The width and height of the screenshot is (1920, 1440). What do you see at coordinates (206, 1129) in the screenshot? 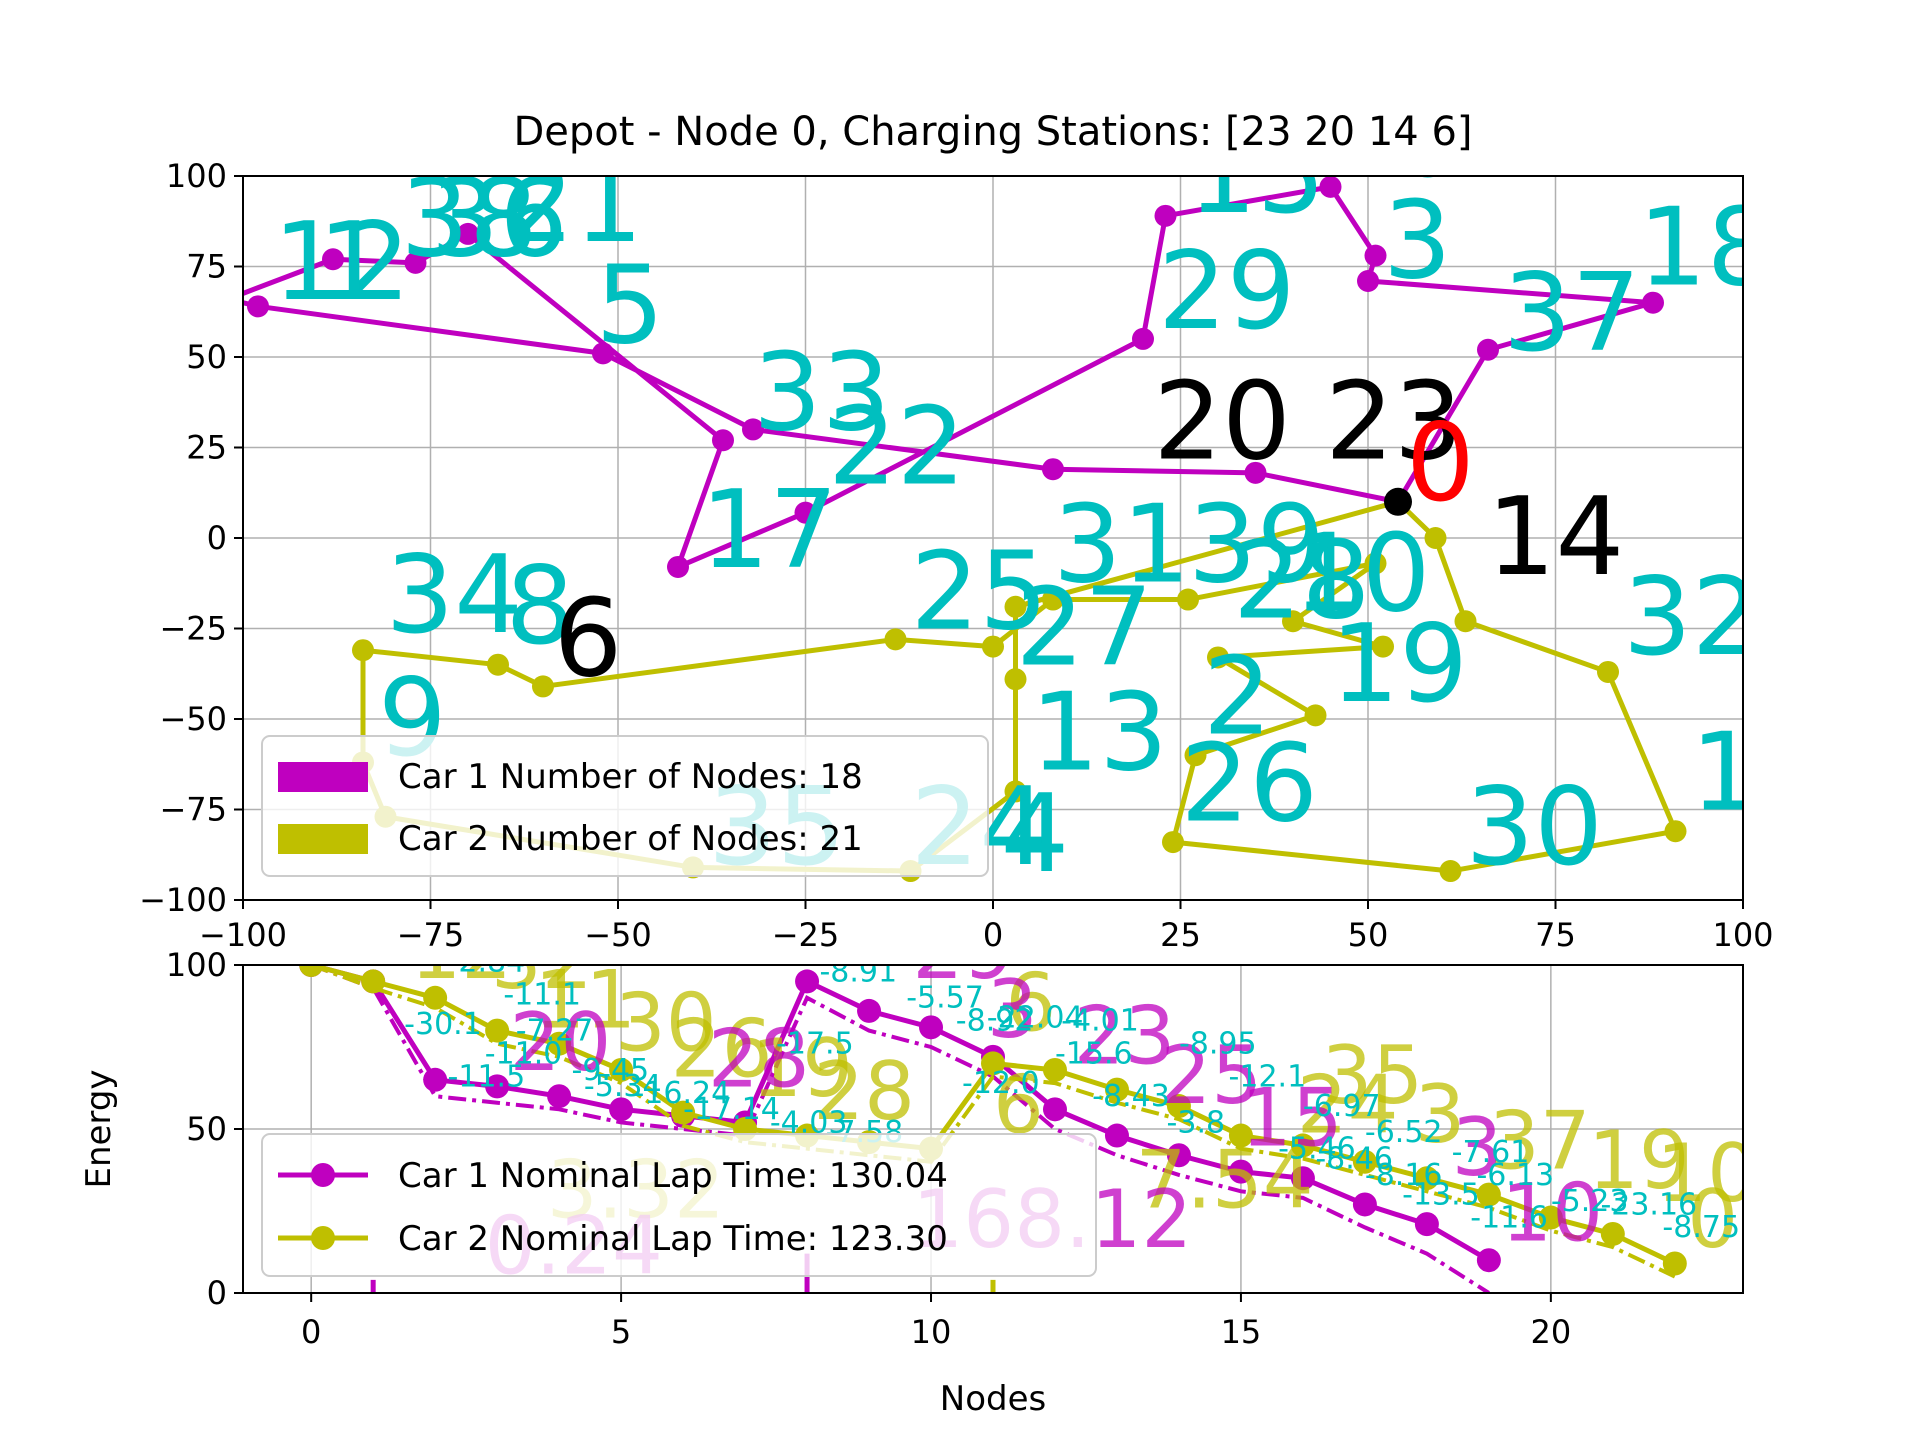
I see `energy-ytick-label: 50` at bounding box center [206, 1129].